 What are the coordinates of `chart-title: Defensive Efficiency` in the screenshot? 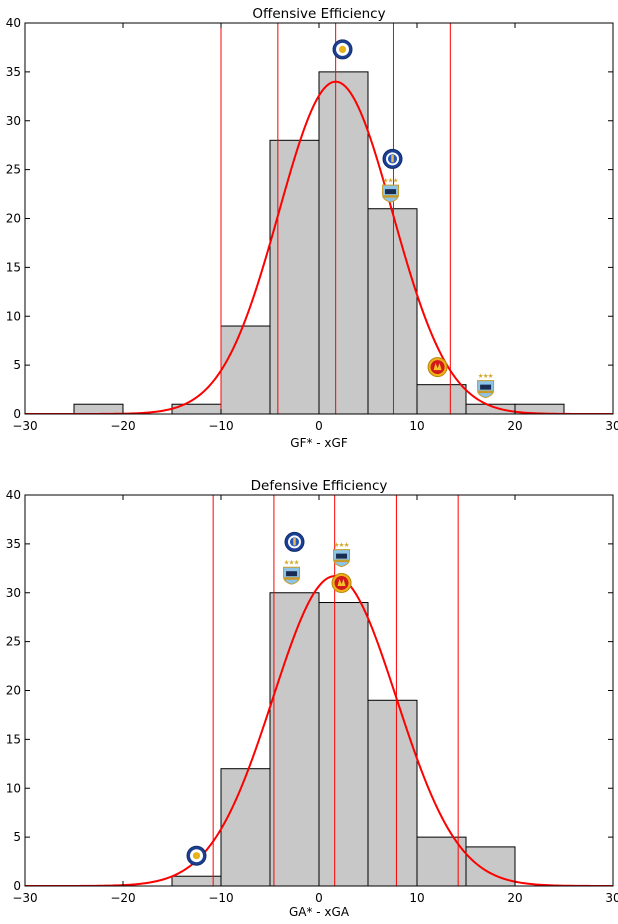 It's located at (319, 486).